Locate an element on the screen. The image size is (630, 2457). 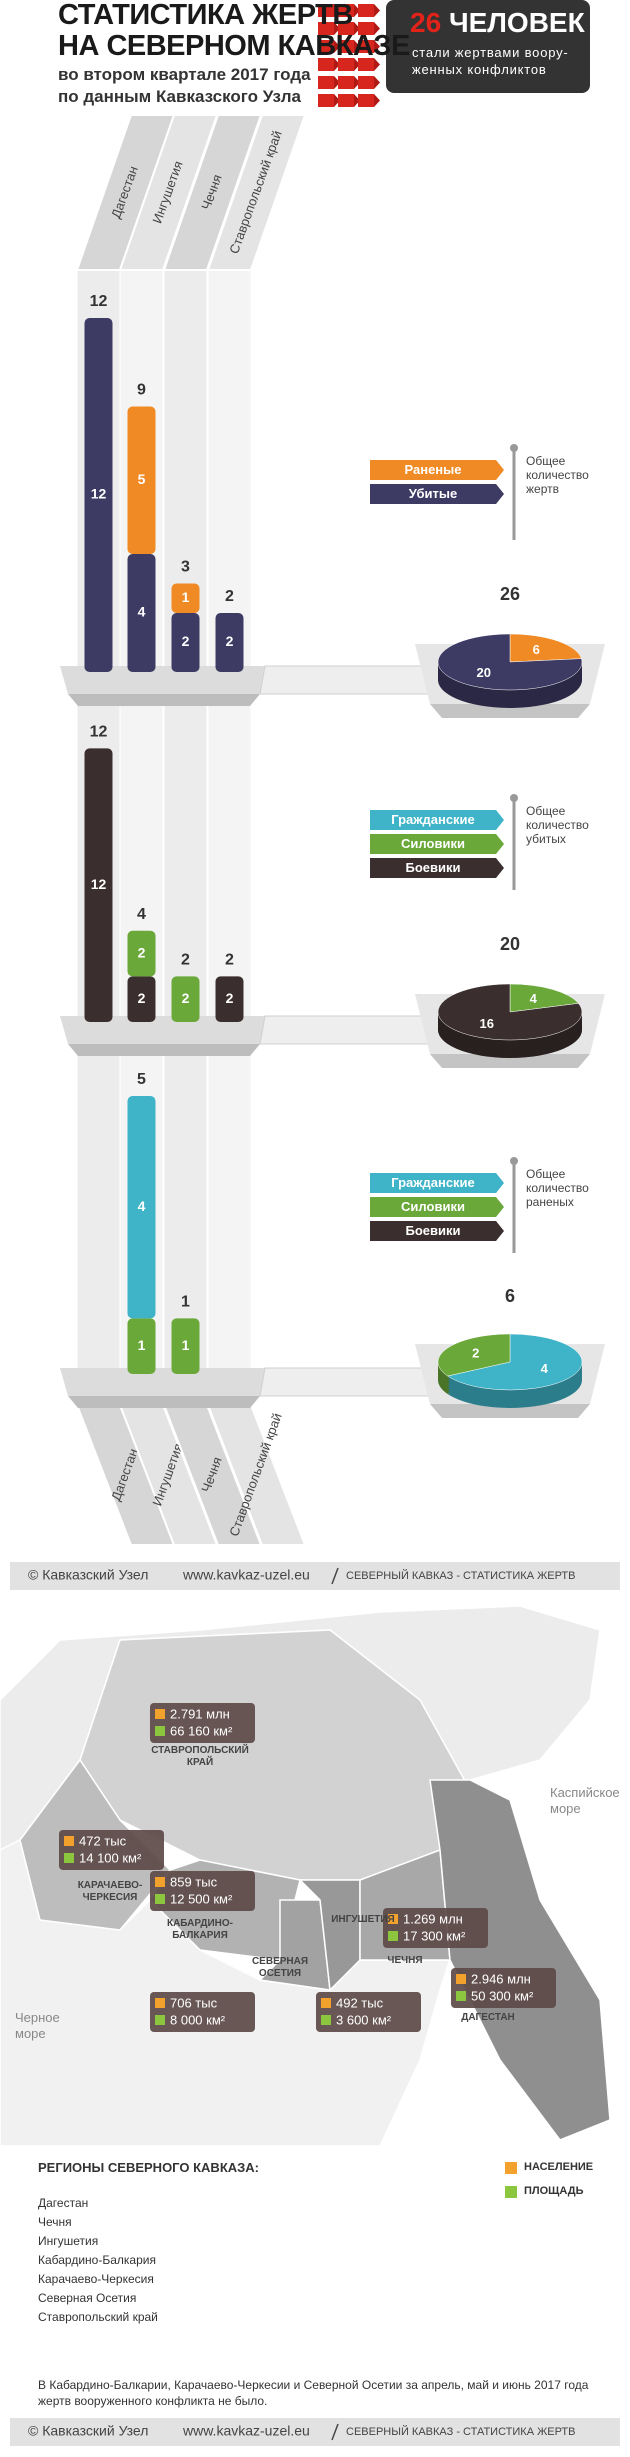
floor-bridge is located at coordinates (350, 1382).